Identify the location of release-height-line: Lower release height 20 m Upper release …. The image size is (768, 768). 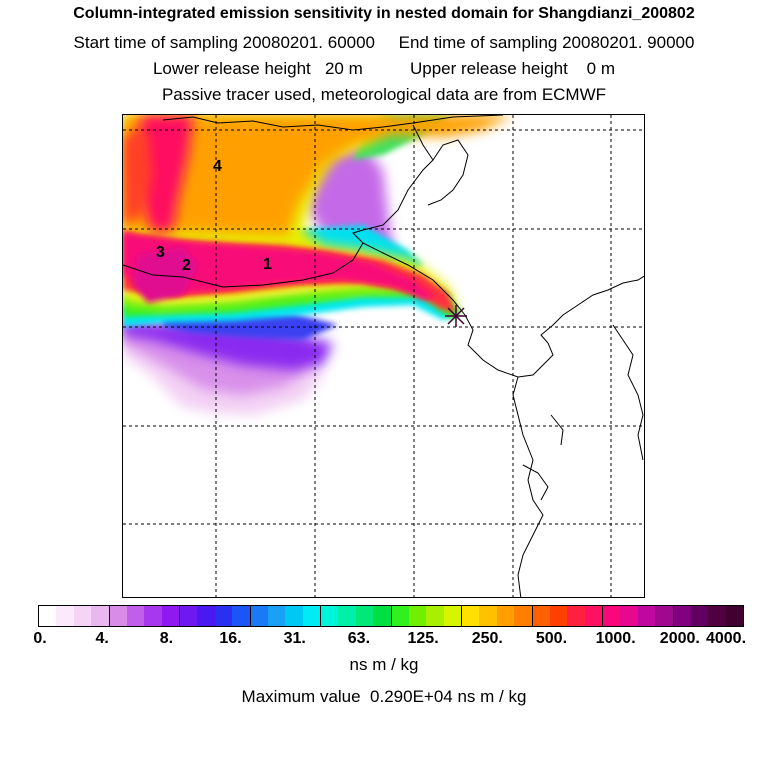
(384, 68).